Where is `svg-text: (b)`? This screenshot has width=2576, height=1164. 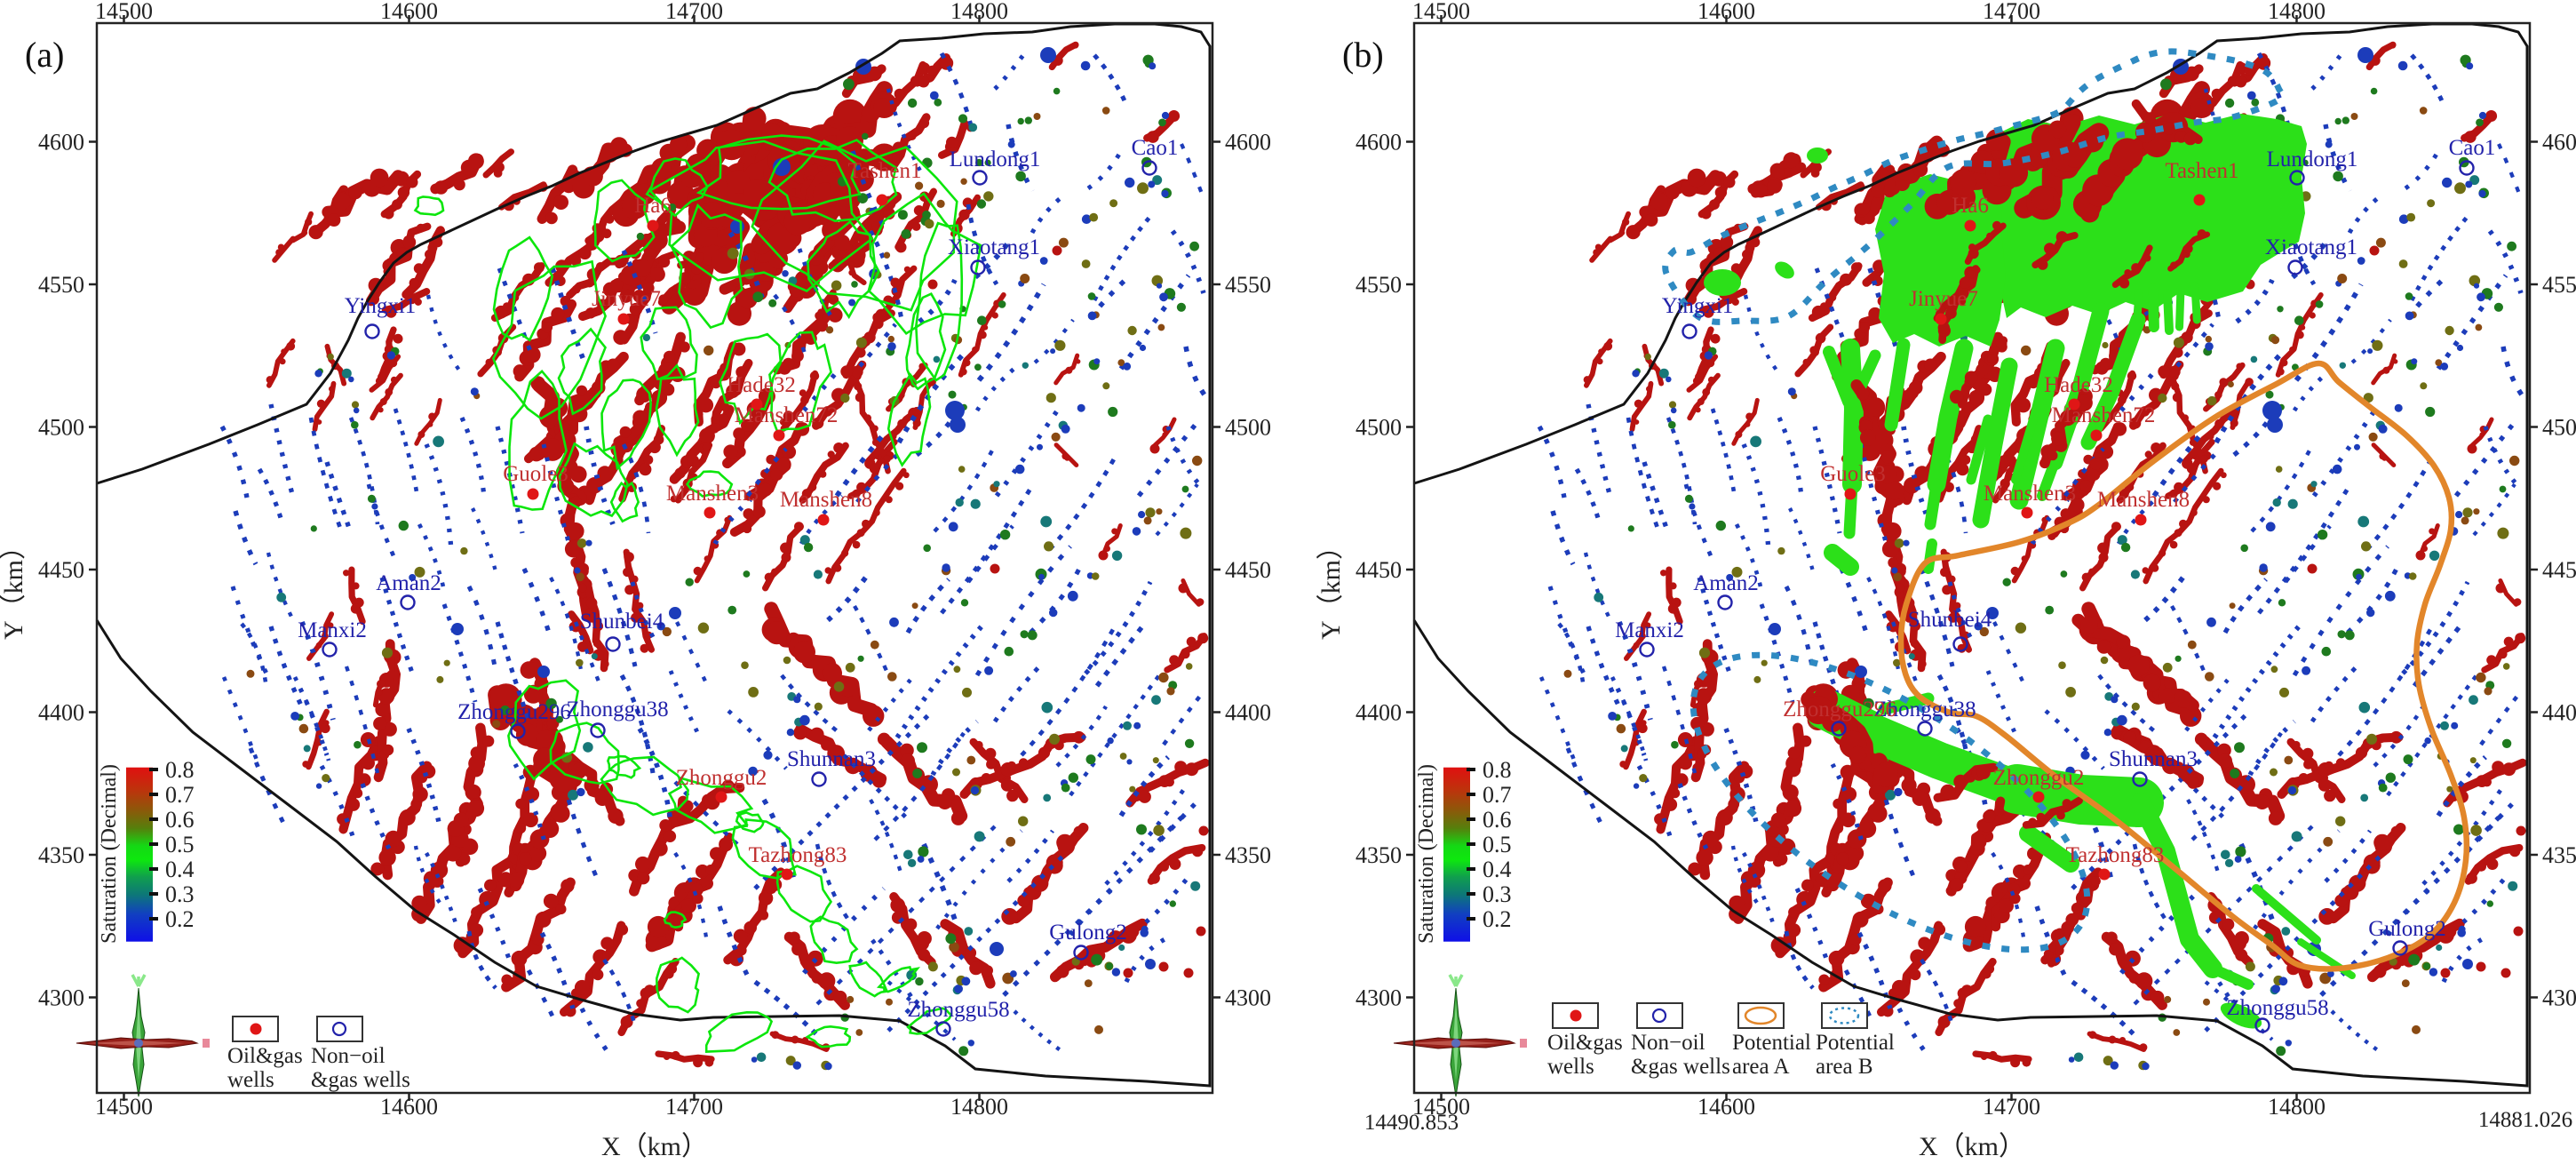
svg-text: (b) is located at coordinates (1363, 55).